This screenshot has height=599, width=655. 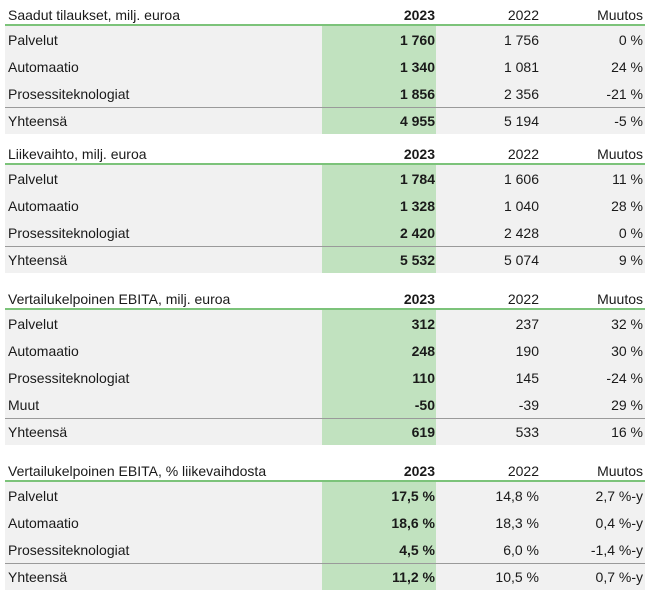 What do you see at coordinates (624, 377) in the screenshot?
I see `value-muutos: -24 %` at bounding box center [624, 377].